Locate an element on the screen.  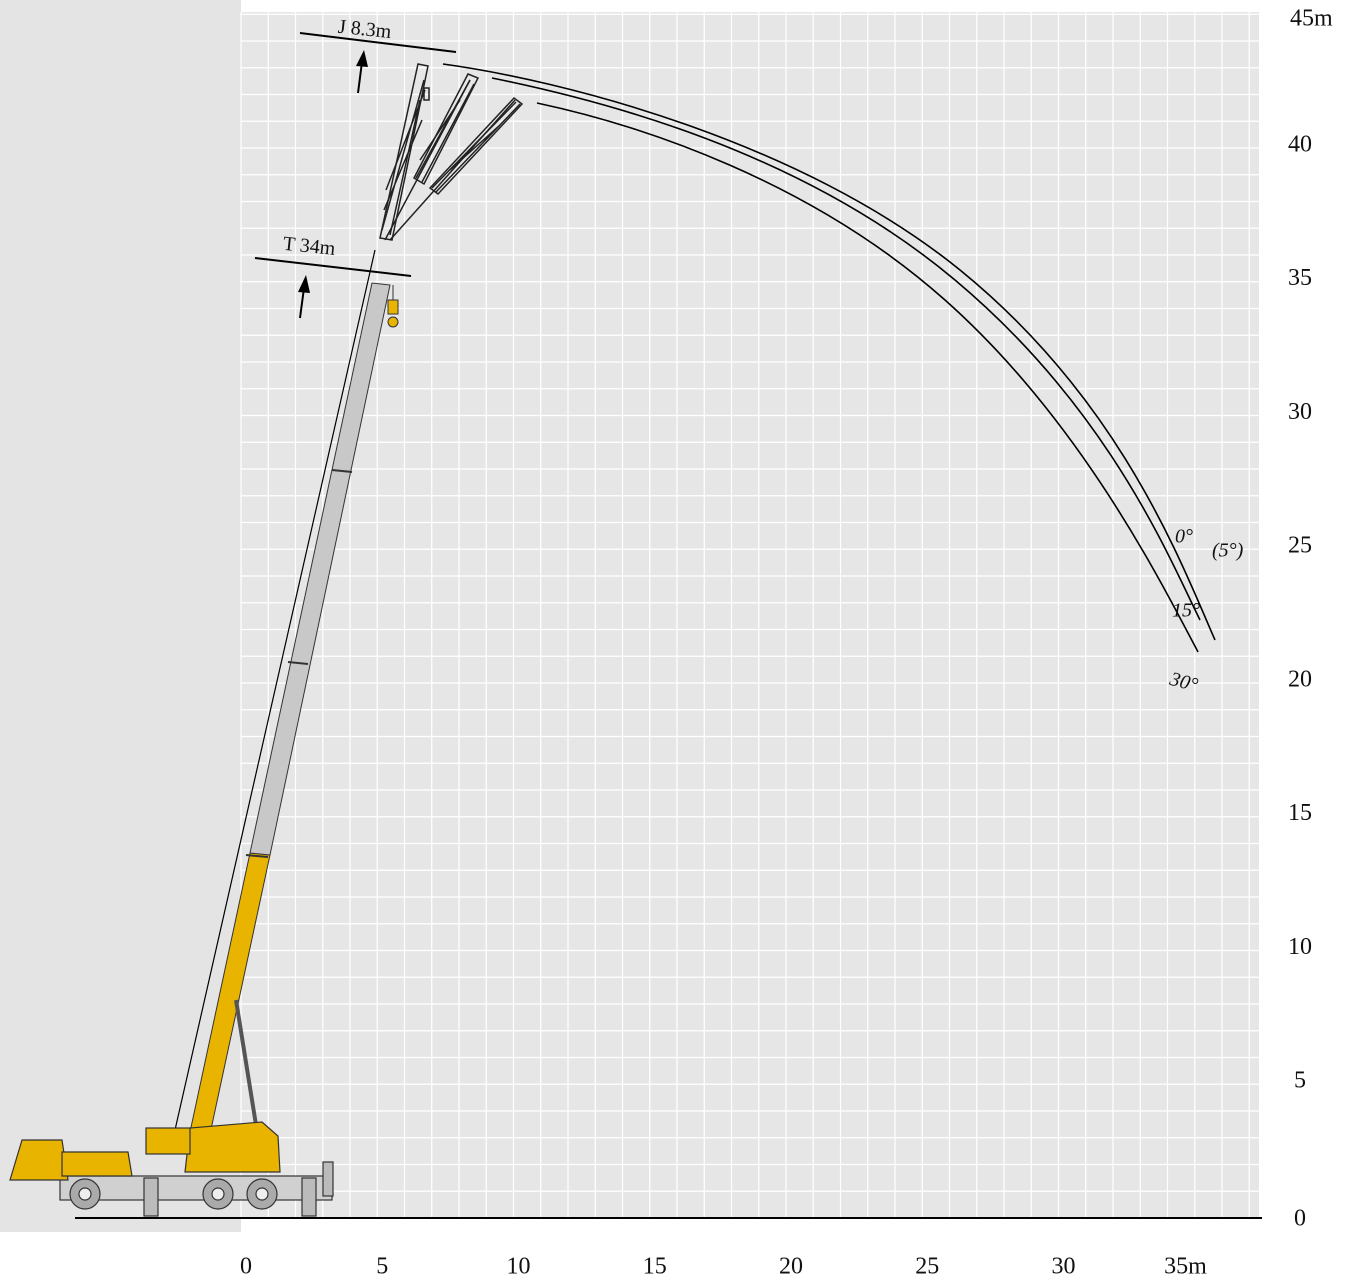
x-tick-label: 0 is located at coordinates (246, 1267).